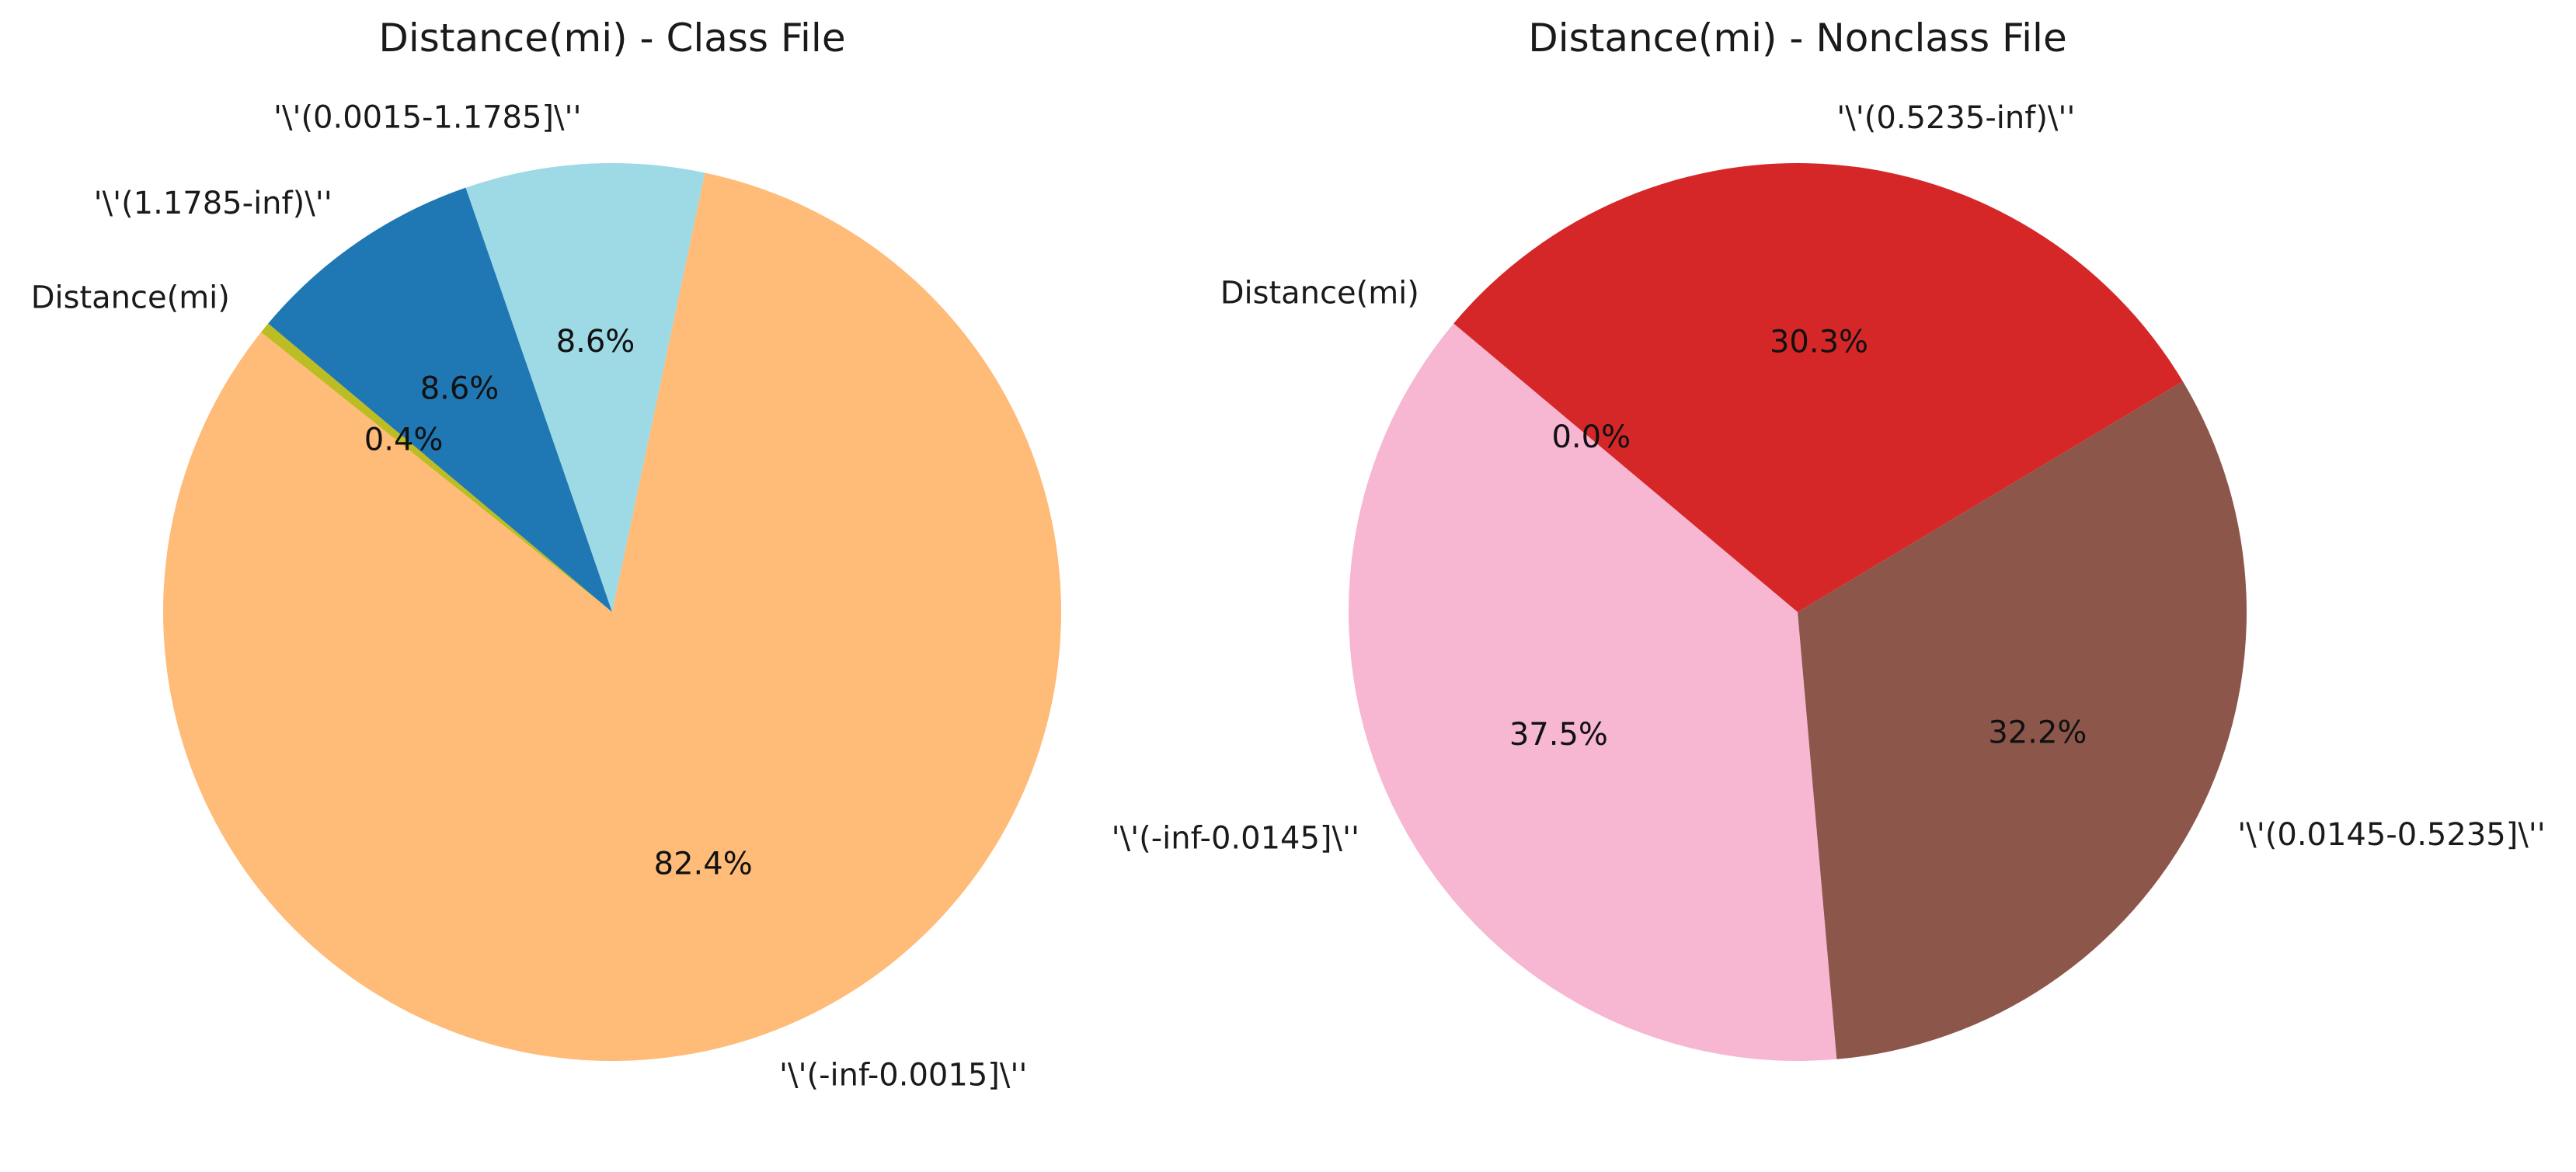 This screenshot has height=1172, width=2576. I want to click on class-file-distance-mi-slice, so click(437, 467).